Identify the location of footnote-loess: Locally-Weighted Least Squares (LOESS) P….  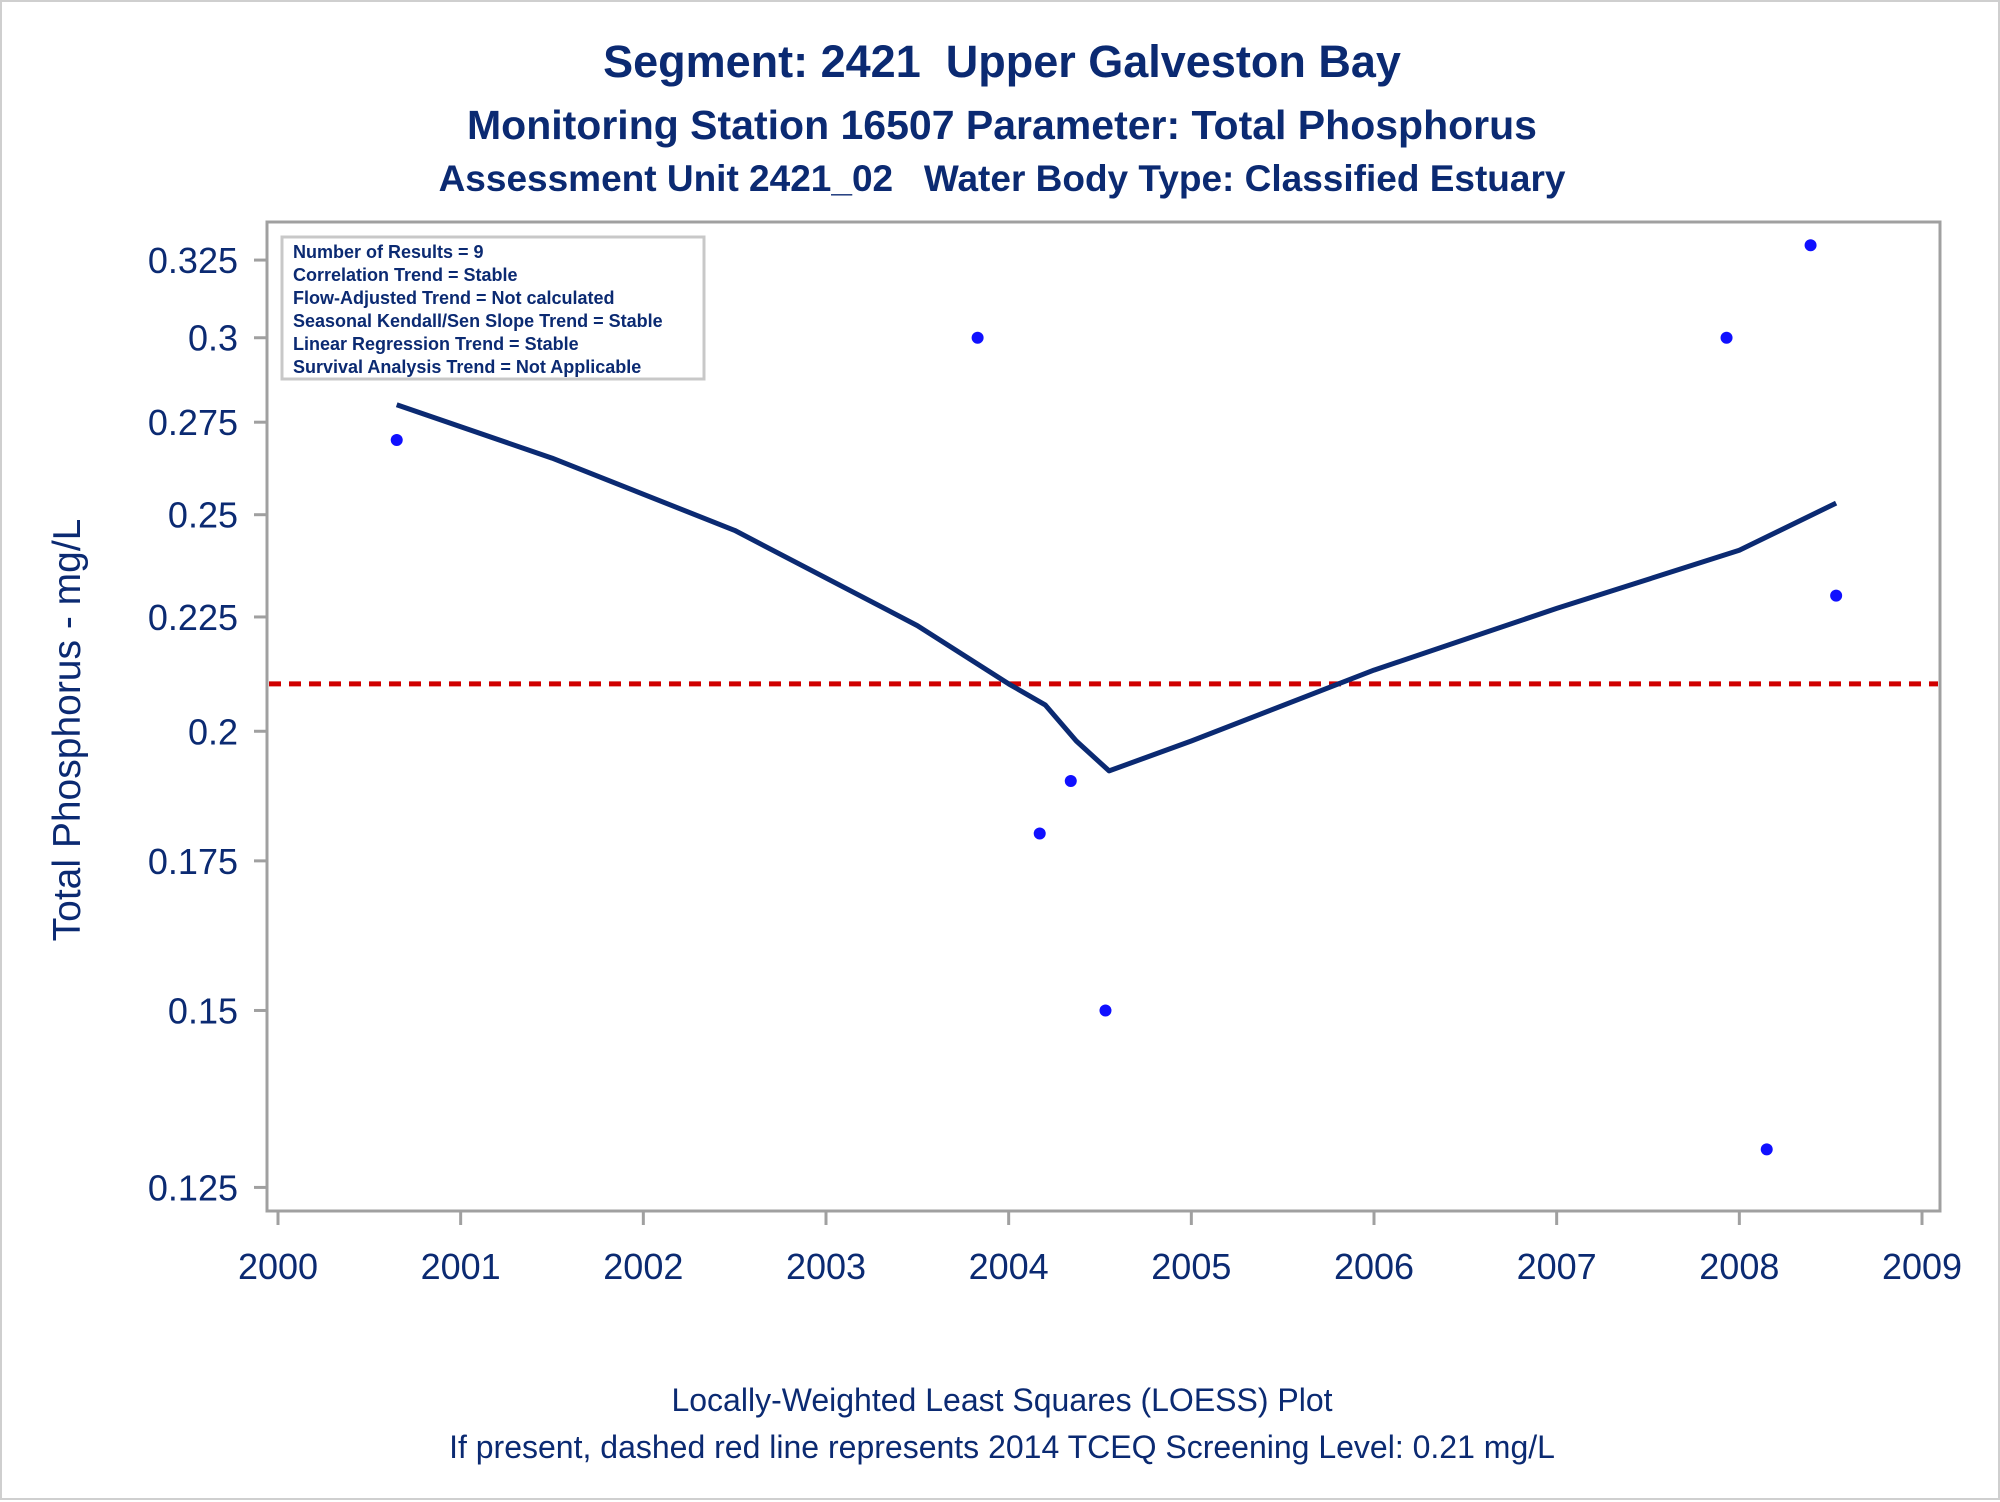
(1002, 1400).